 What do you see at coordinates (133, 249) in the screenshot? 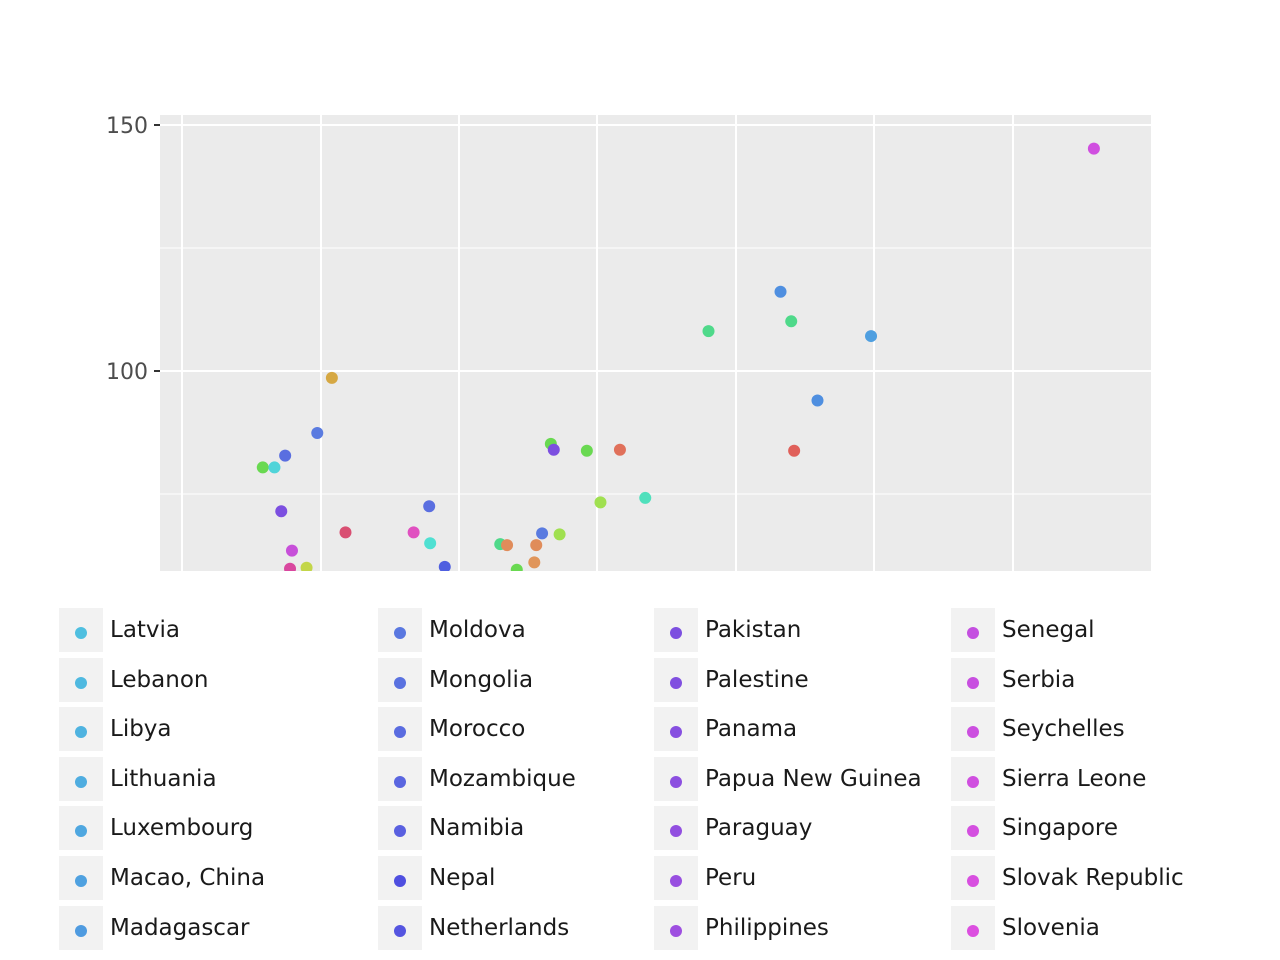
I see `y-axis: 100 150` at bounding box center [133, 249].